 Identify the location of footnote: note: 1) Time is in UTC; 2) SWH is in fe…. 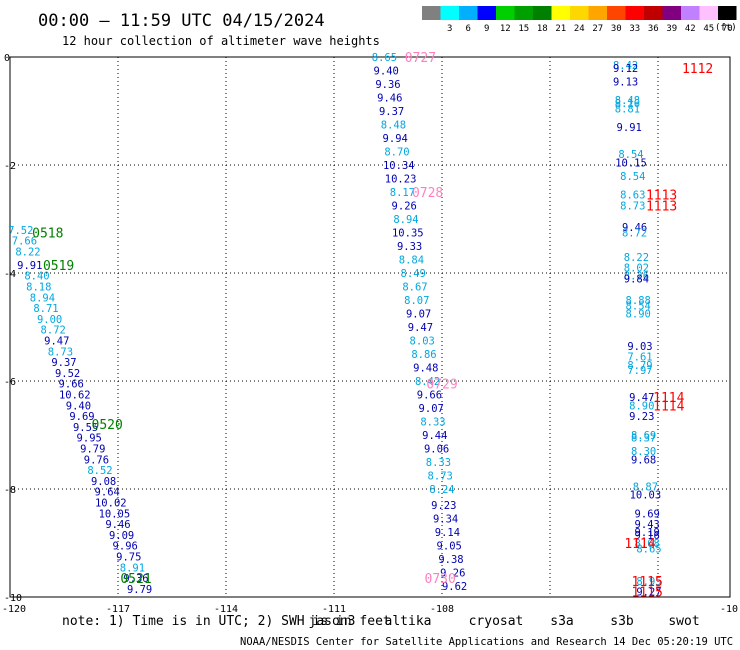
(226, 621).